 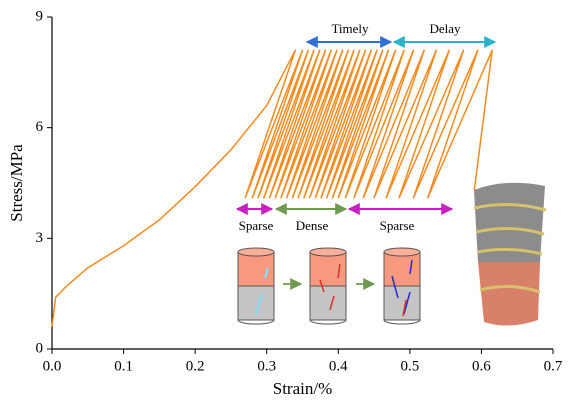 What do you see at coordinates (553, 366) in the screenshot?
I see `x-tick-label: 0.7` at bounding box center [553, 366].